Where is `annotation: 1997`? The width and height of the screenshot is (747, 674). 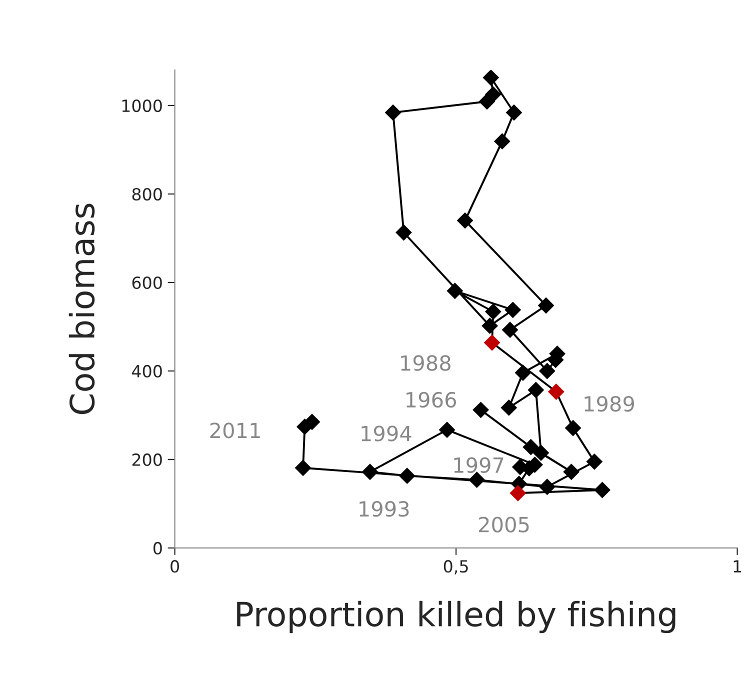
annotation: 1997 is located at coordinates (479, 465).